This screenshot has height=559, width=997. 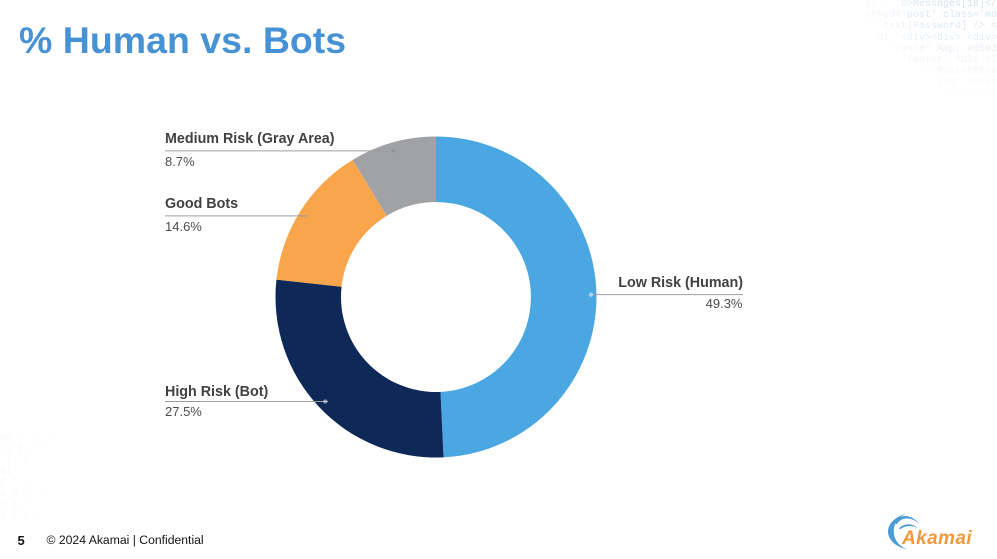 What do you see at coordinates (936, 538) in the screenshot?
I see `svg-text: Akamai` at bounding box center [936, 538].